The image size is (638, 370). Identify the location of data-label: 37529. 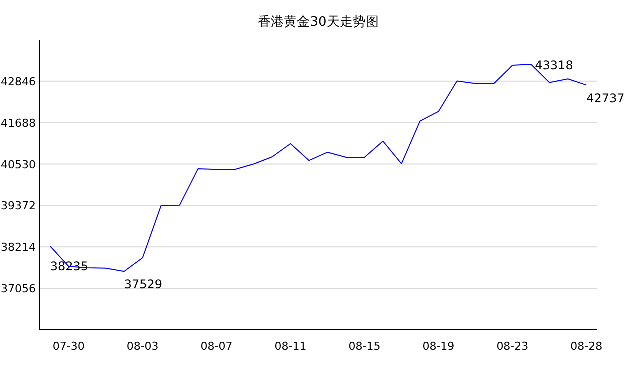
(143, 285).